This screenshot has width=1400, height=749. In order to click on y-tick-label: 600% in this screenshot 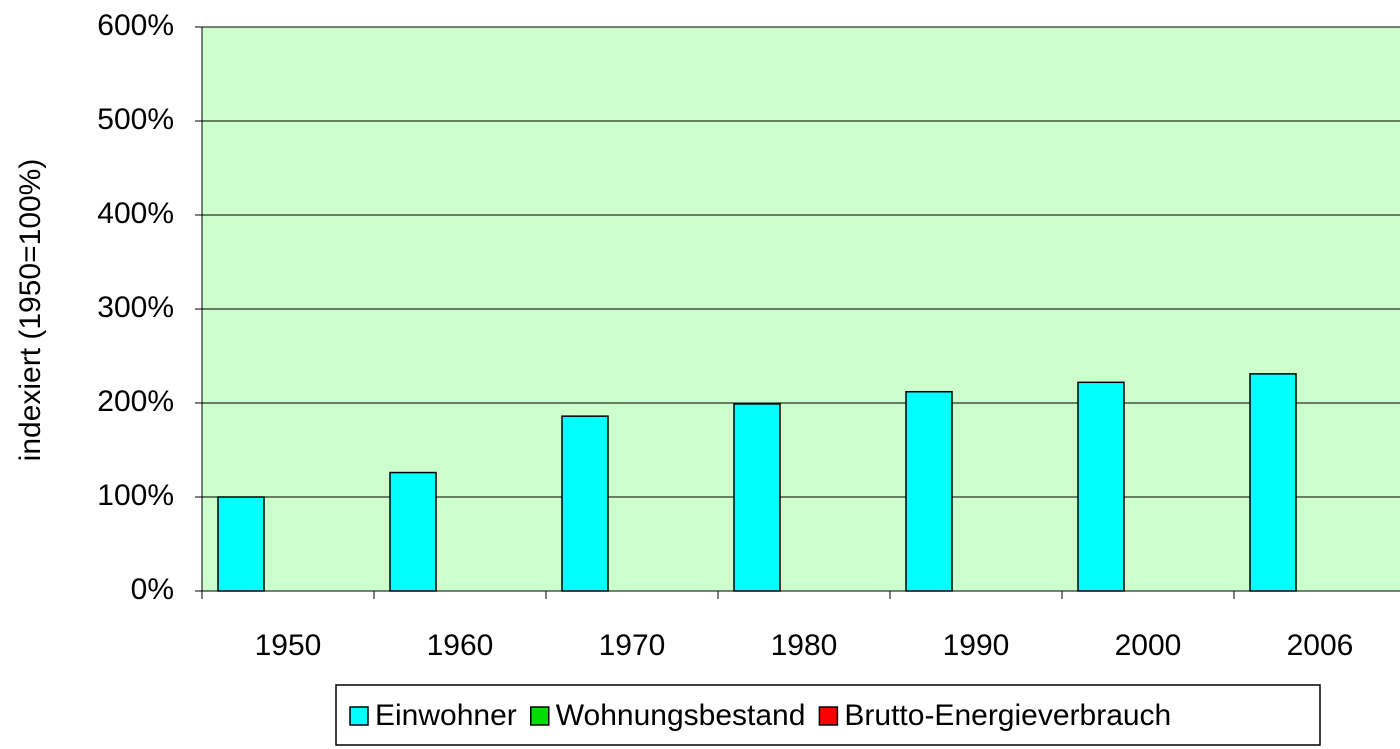, I will do `click(135, 25)`.